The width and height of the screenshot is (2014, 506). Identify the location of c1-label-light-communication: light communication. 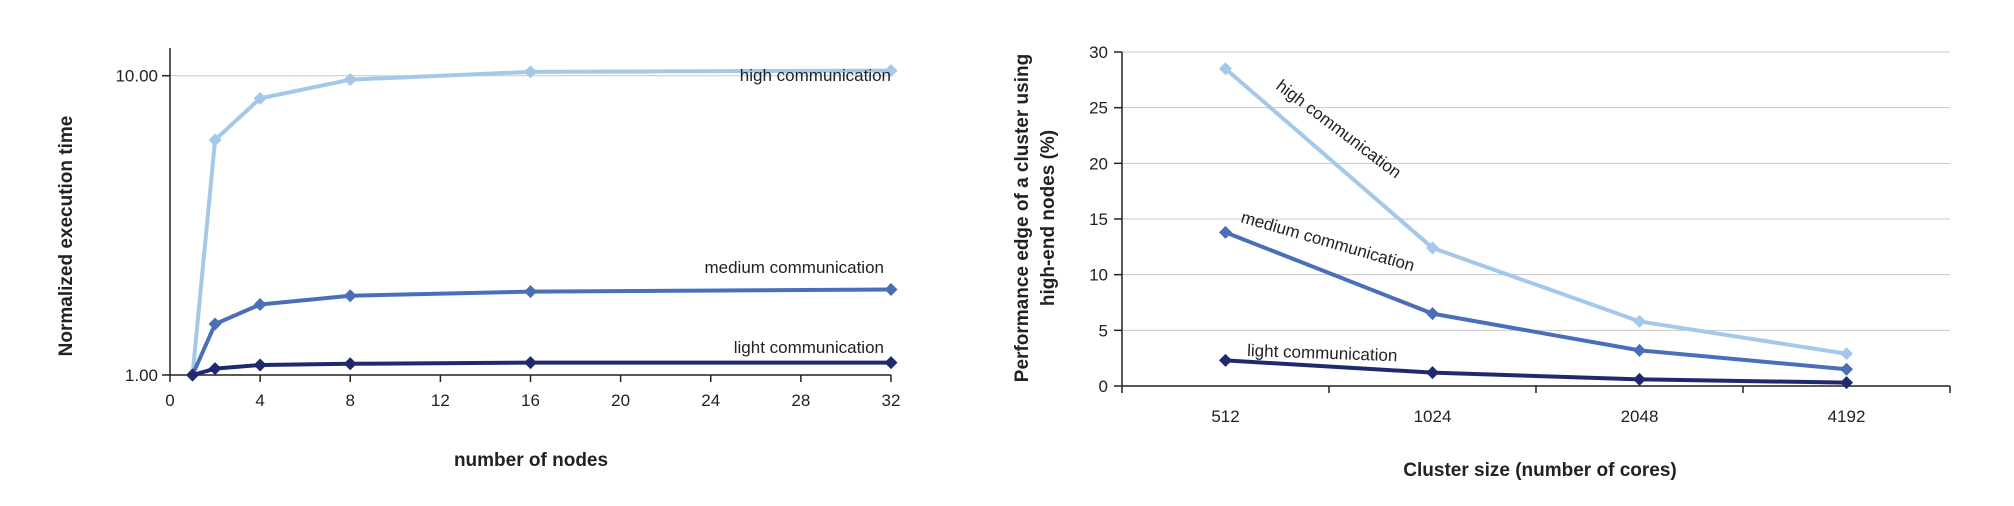
(809, 347).